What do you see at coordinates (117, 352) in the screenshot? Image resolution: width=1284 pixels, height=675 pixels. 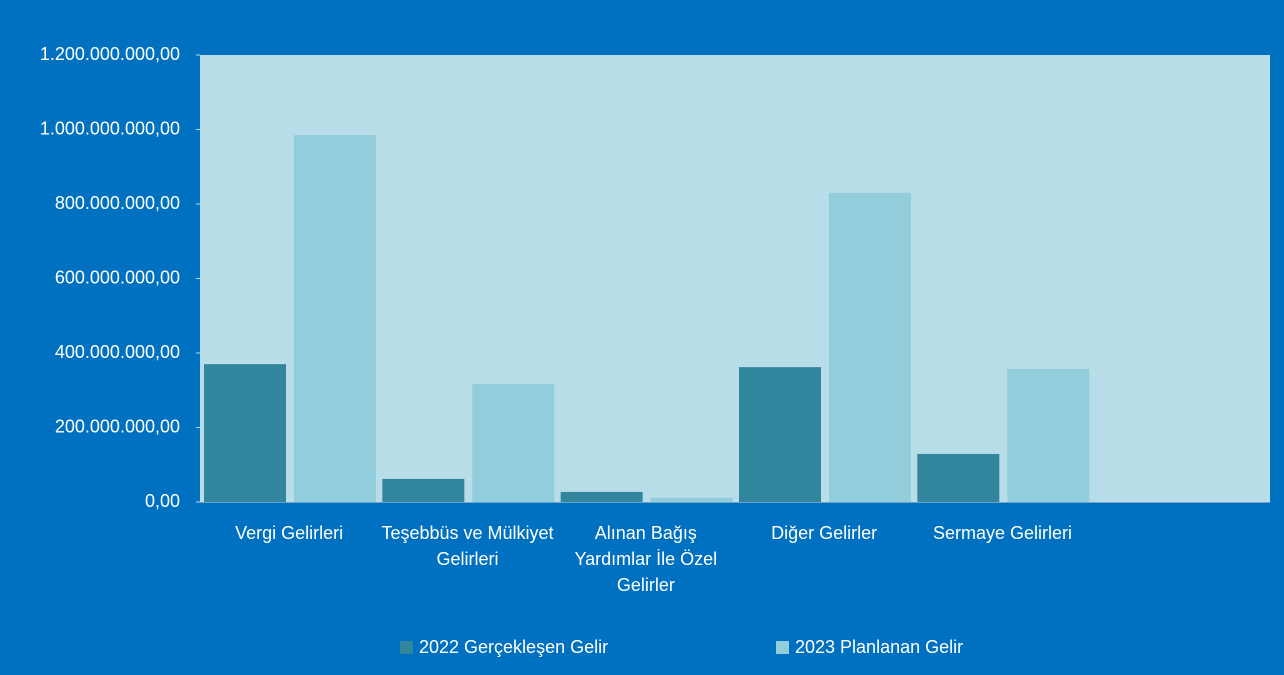 I see `y-tick-label: 400.000.000,00` at bounding box center [117, 352].